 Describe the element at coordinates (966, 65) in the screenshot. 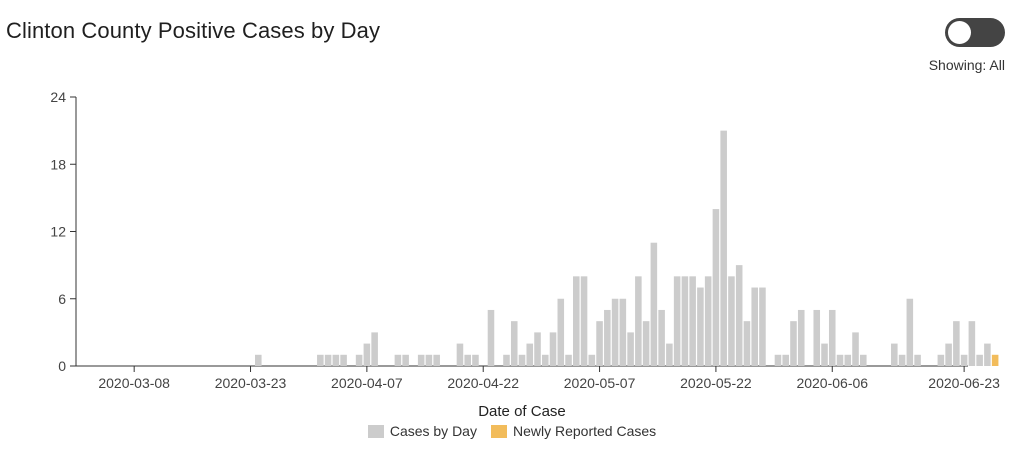

I see `showing-status: Showing: All` at that location.